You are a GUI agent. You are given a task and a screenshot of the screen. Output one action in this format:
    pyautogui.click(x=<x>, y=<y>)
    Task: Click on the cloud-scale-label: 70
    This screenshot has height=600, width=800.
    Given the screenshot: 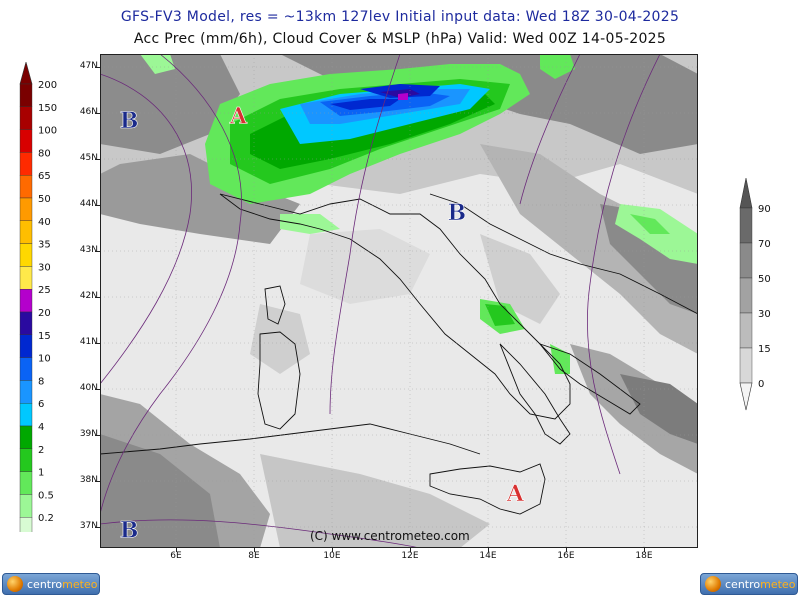 What is the action you would take?
    pyautogui.click(x=764, y=244)
    